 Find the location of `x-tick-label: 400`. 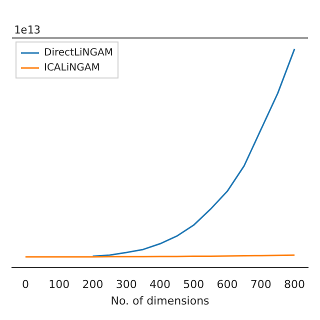

x-tick-label: 400 is located at coordinates (160, 285).